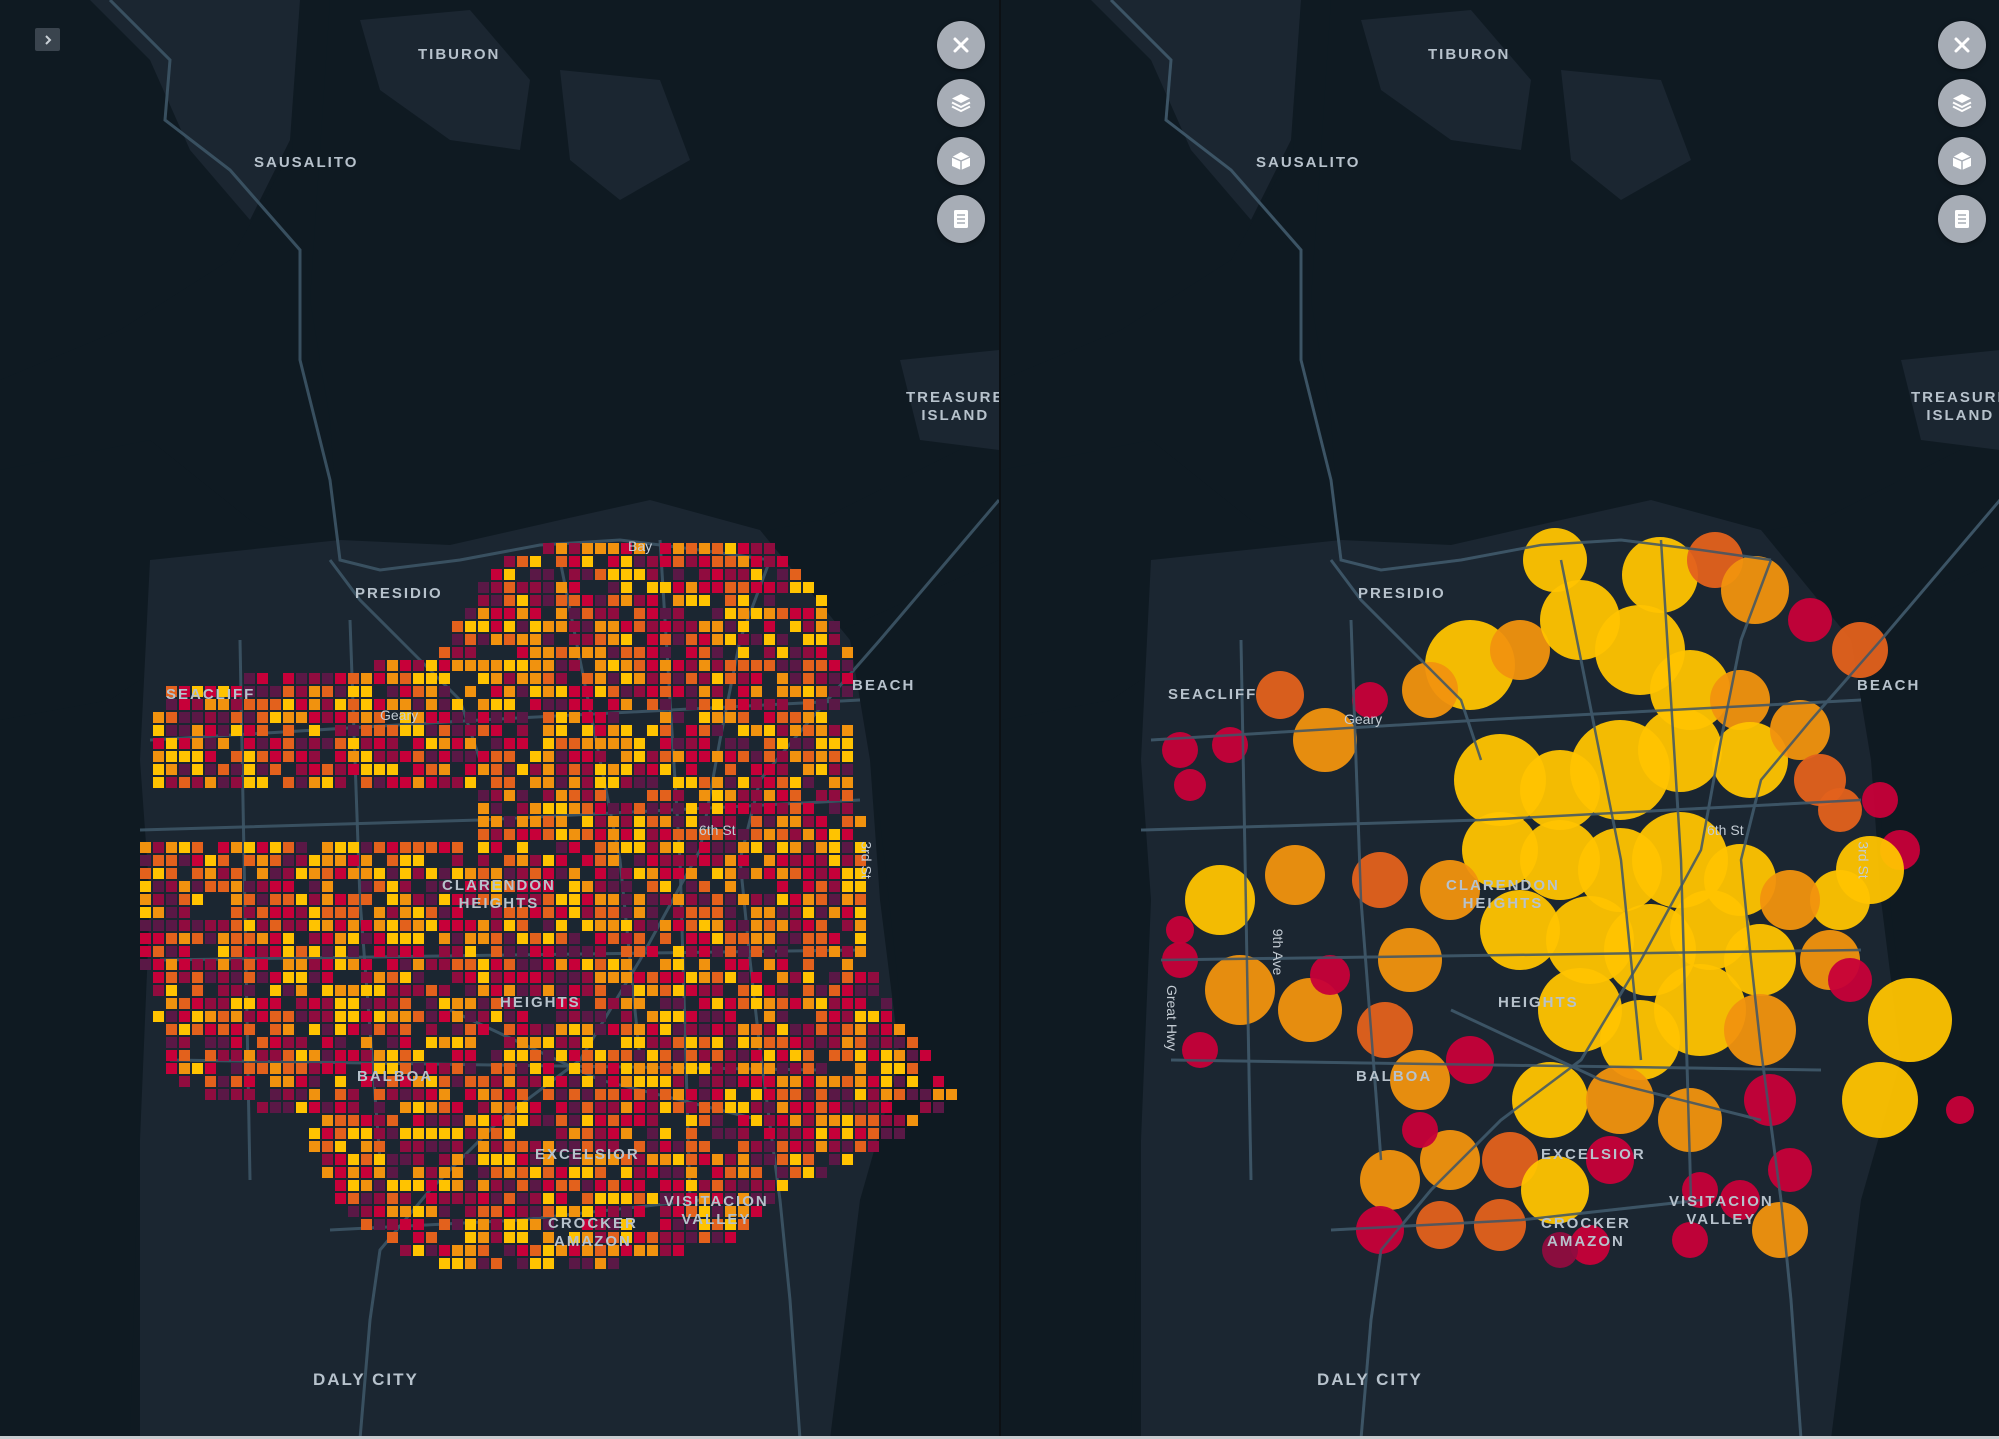  Describe the element at coordinates (47, 39) in the screenshot. I see `expand-sidebar-button` at that location.